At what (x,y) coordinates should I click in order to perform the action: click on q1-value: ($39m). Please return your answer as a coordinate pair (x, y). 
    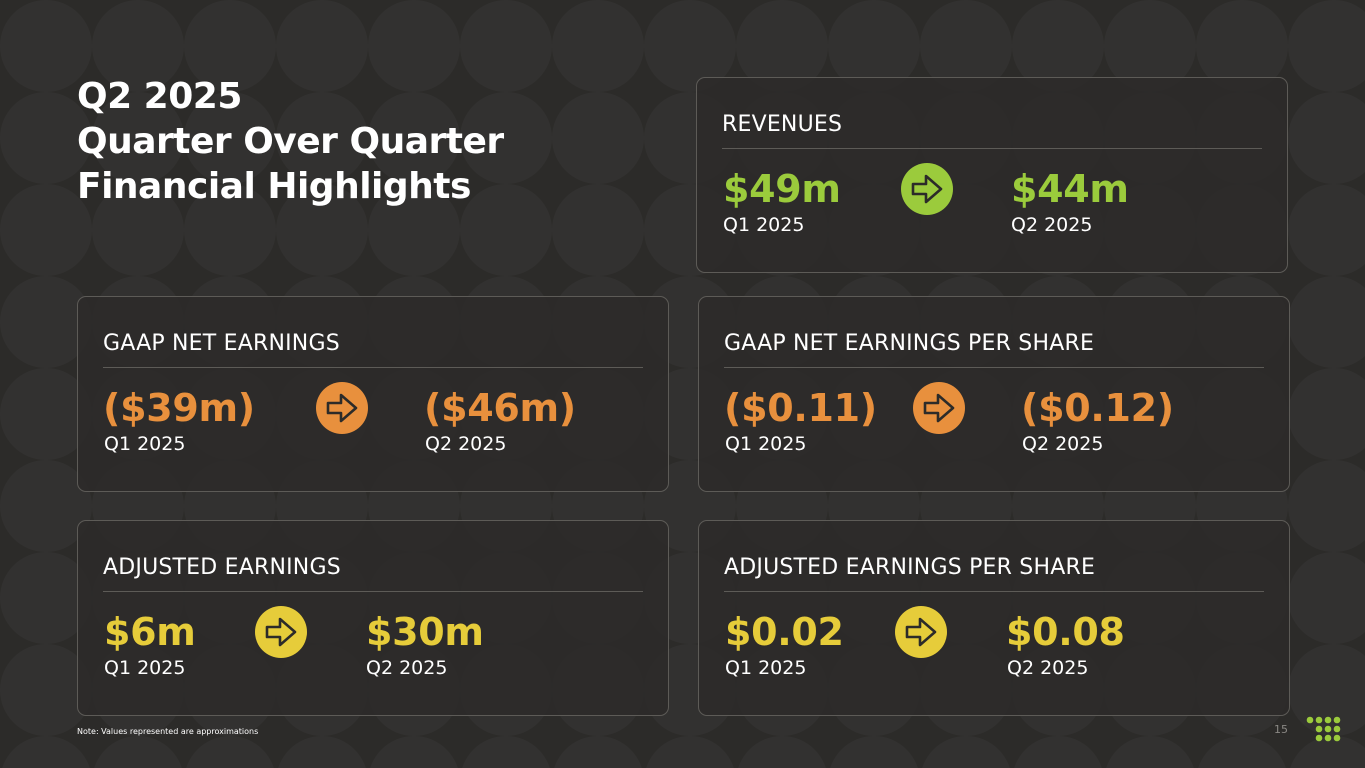
    Looking at the image, I should click on (179, 408).